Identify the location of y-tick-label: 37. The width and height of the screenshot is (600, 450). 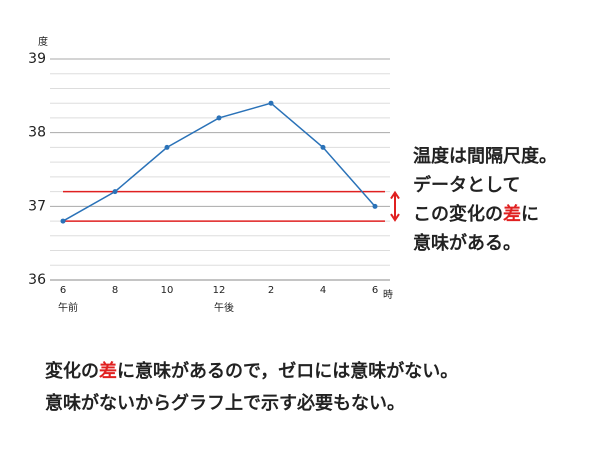
(37, 206).